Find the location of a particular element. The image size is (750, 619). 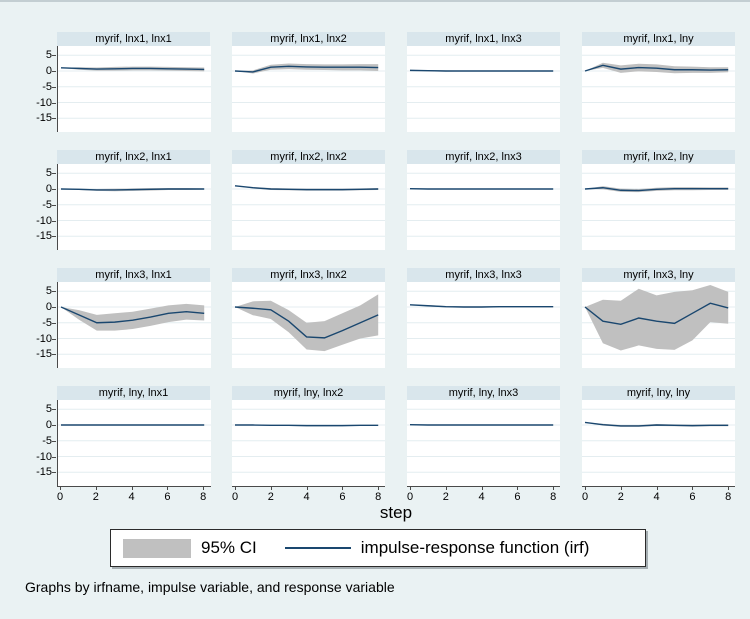

irf-panel: myrif, lnx1, lnx3 is located at coordinates (483, 82).